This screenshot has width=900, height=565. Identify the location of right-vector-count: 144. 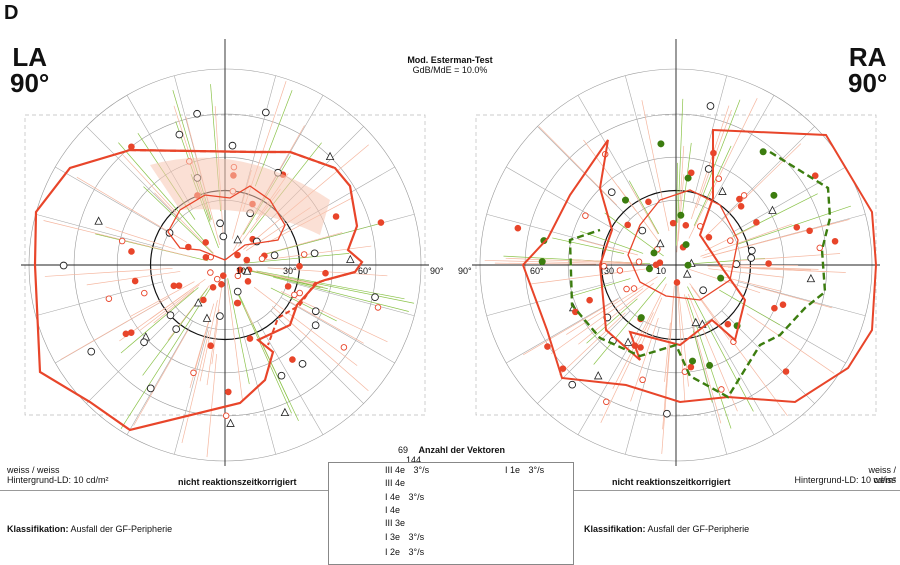
(414, 460).